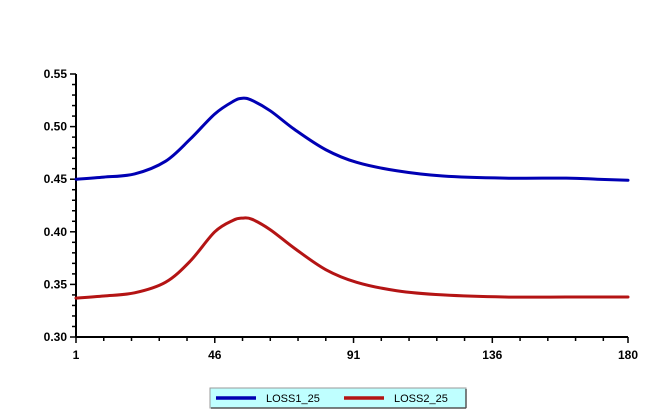 This screenshot has height=413, width=660. What do you see at coordinates (56, 179) in the screenshot?
I see `y-tick-label: 0.45` at bounding box center [56, 179].